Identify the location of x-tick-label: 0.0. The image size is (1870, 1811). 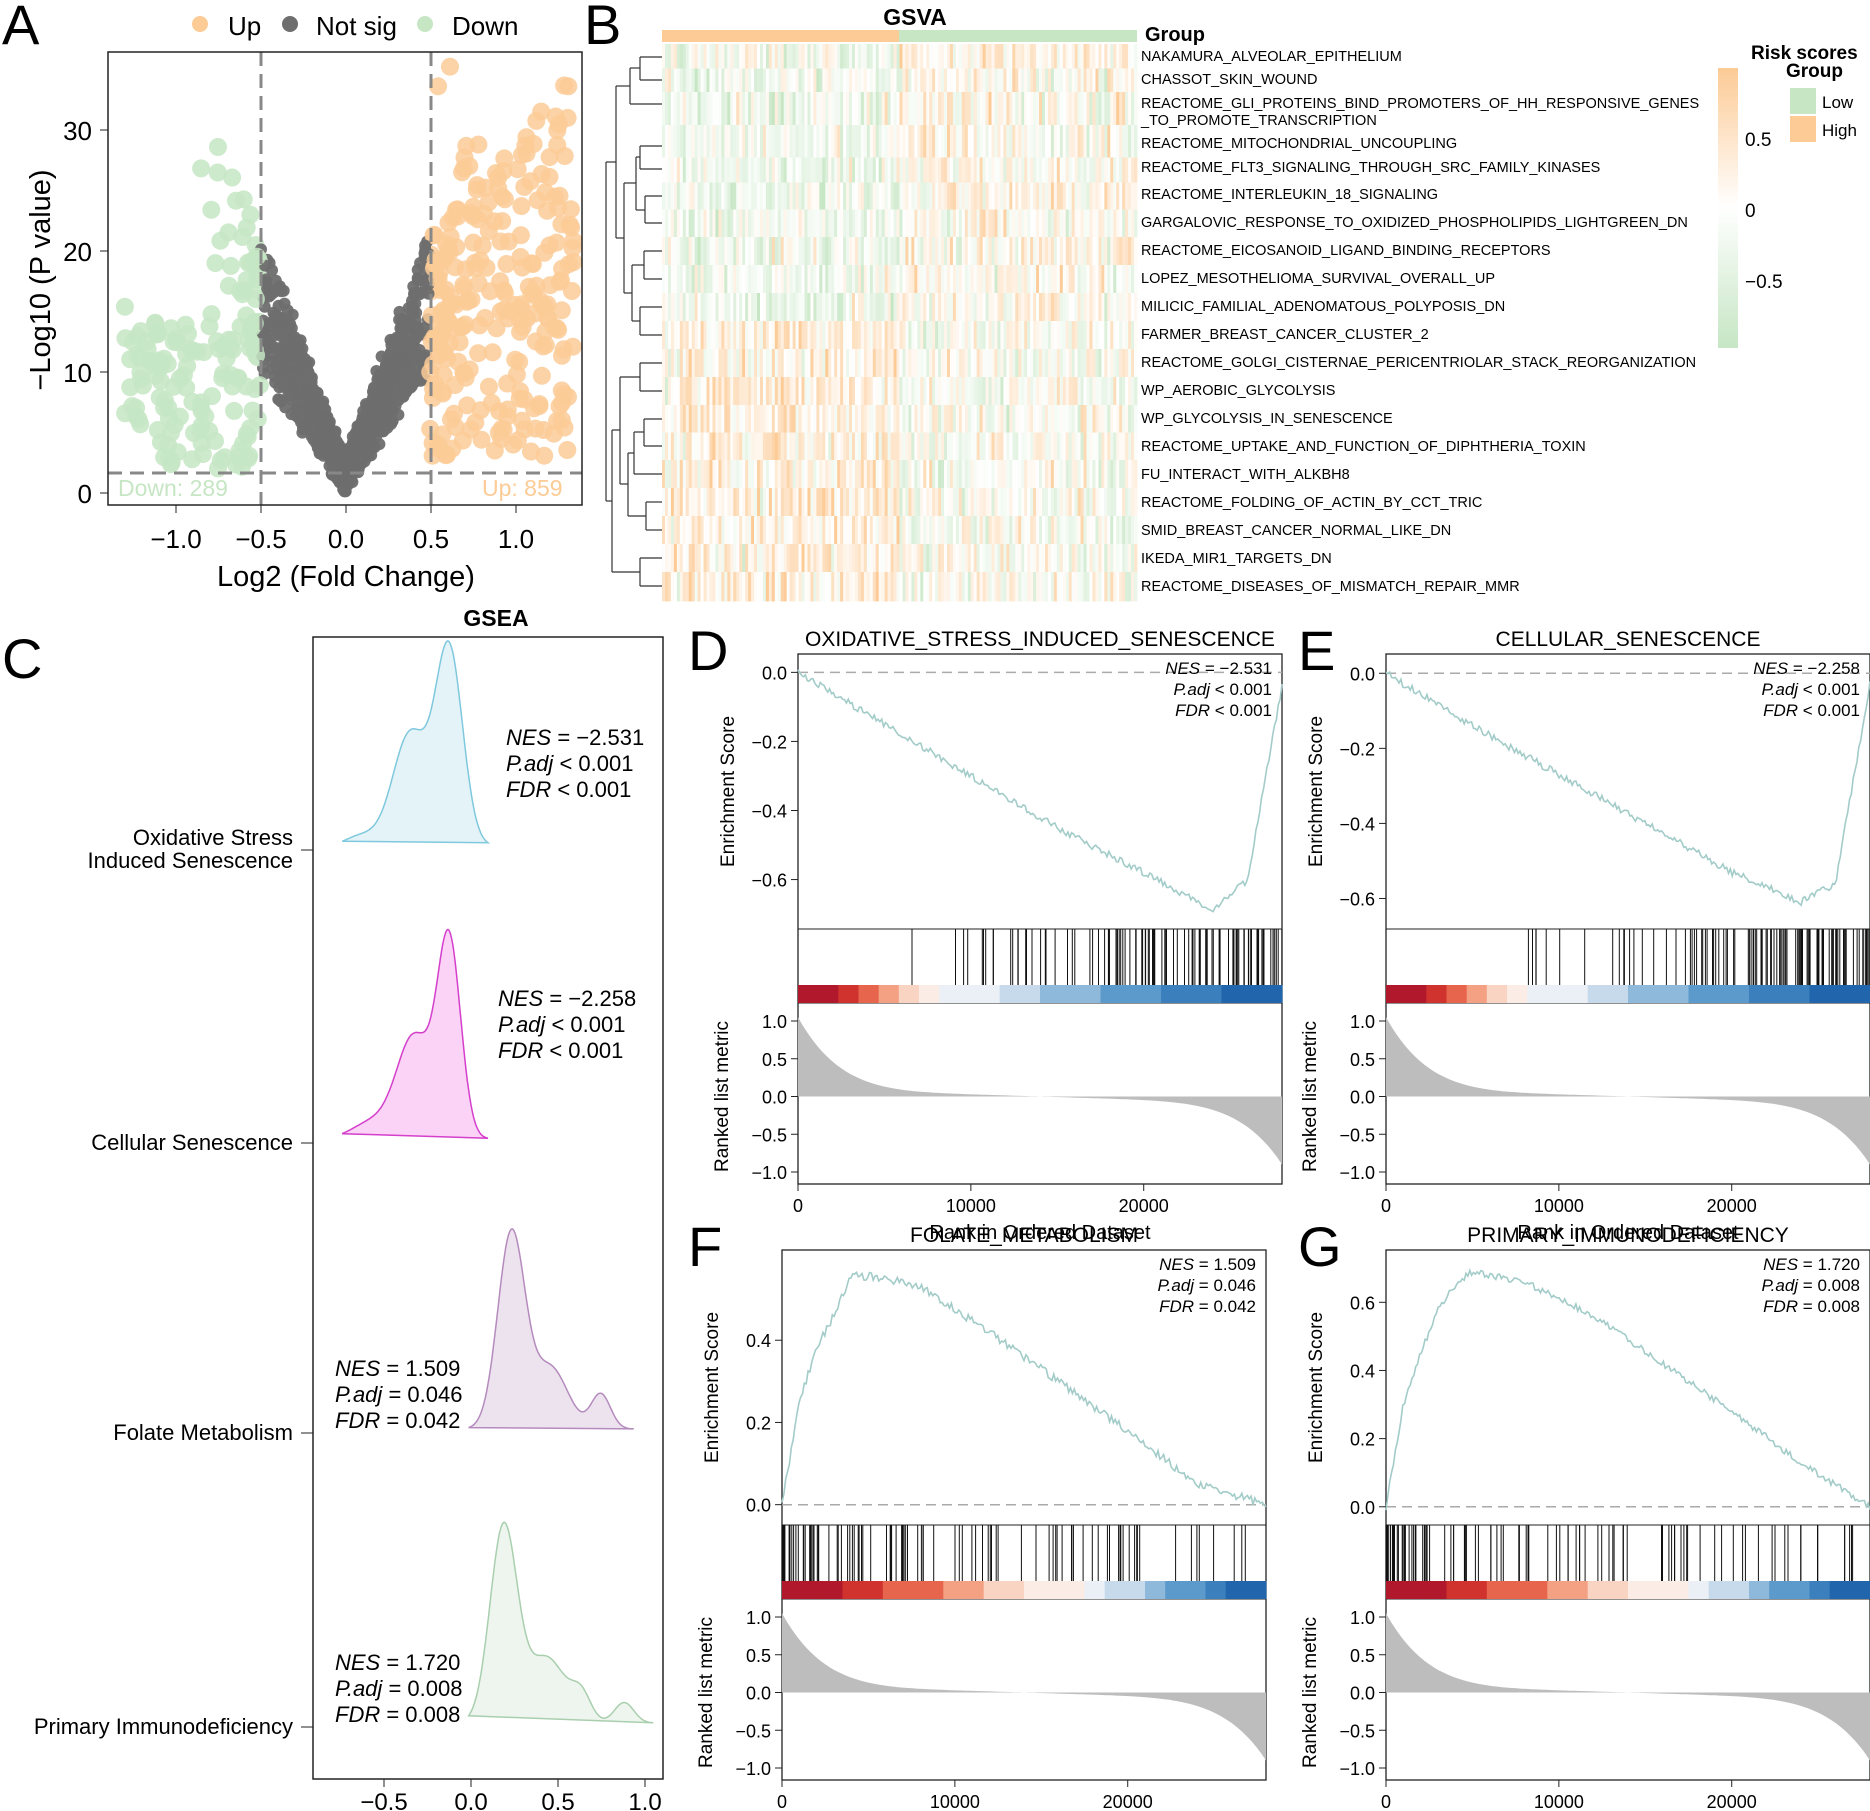
(470, 1800).